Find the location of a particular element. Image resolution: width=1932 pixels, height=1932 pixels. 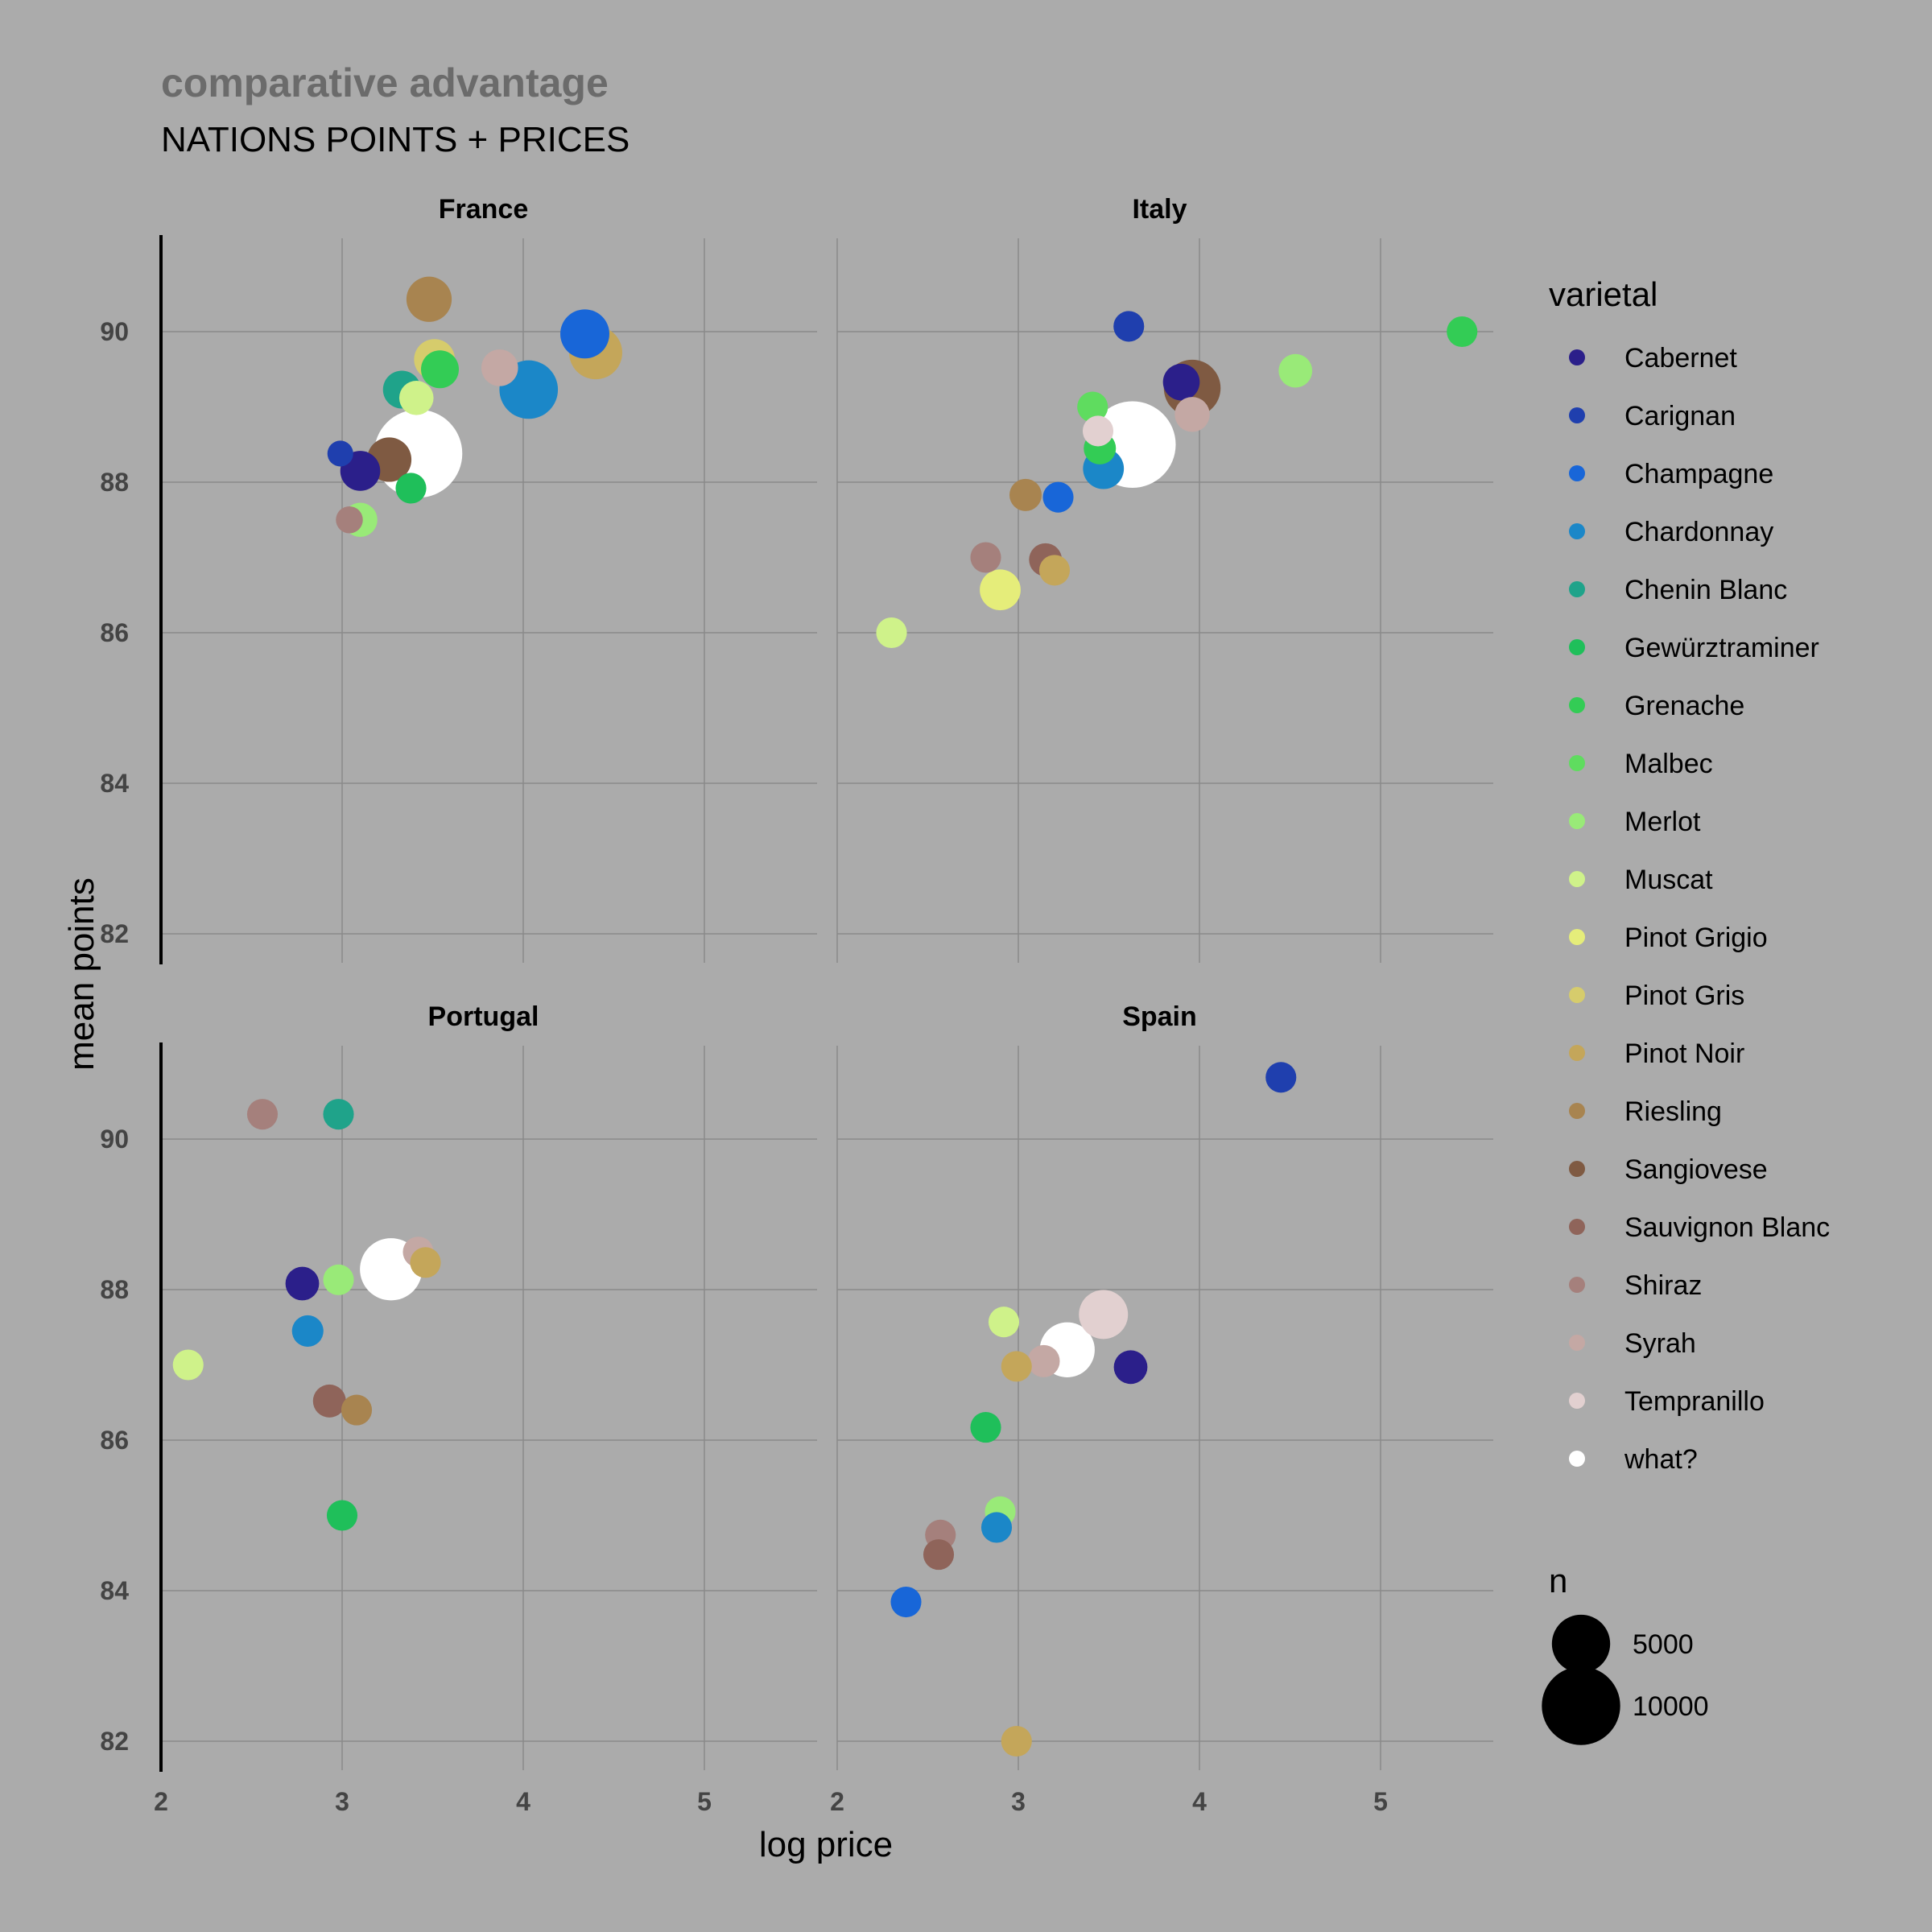

legend-label: Riesling is located at coordinates (1673, 1111).